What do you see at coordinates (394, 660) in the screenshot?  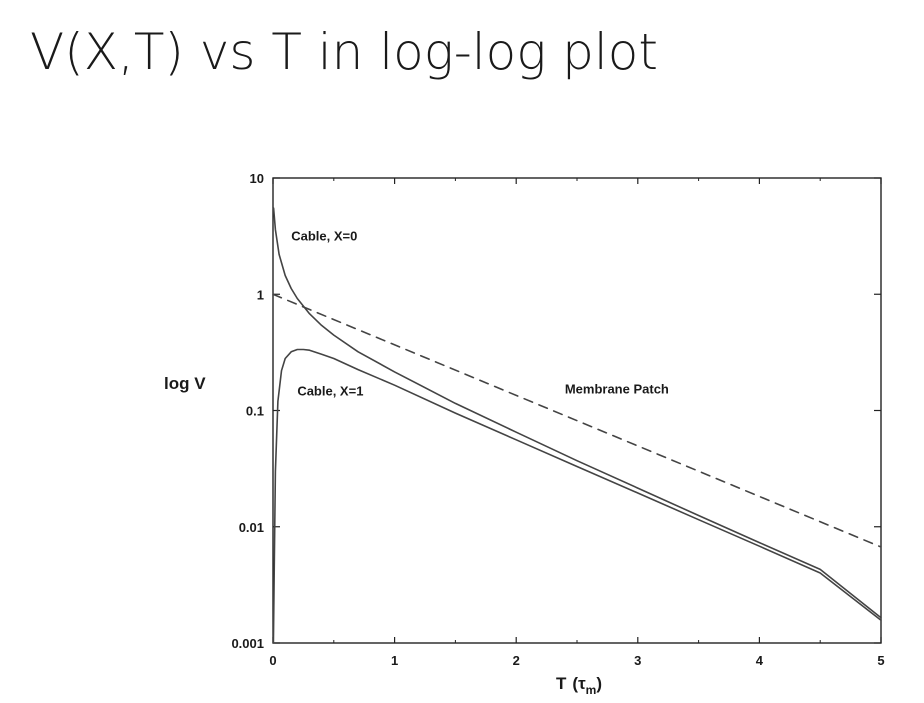 I see `x-tick-label: 1` at bounding box center [394, 660].